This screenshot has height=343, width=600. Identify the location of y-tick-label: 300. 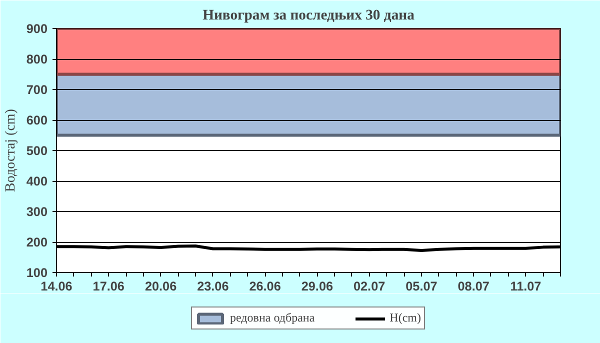
(37, 212).